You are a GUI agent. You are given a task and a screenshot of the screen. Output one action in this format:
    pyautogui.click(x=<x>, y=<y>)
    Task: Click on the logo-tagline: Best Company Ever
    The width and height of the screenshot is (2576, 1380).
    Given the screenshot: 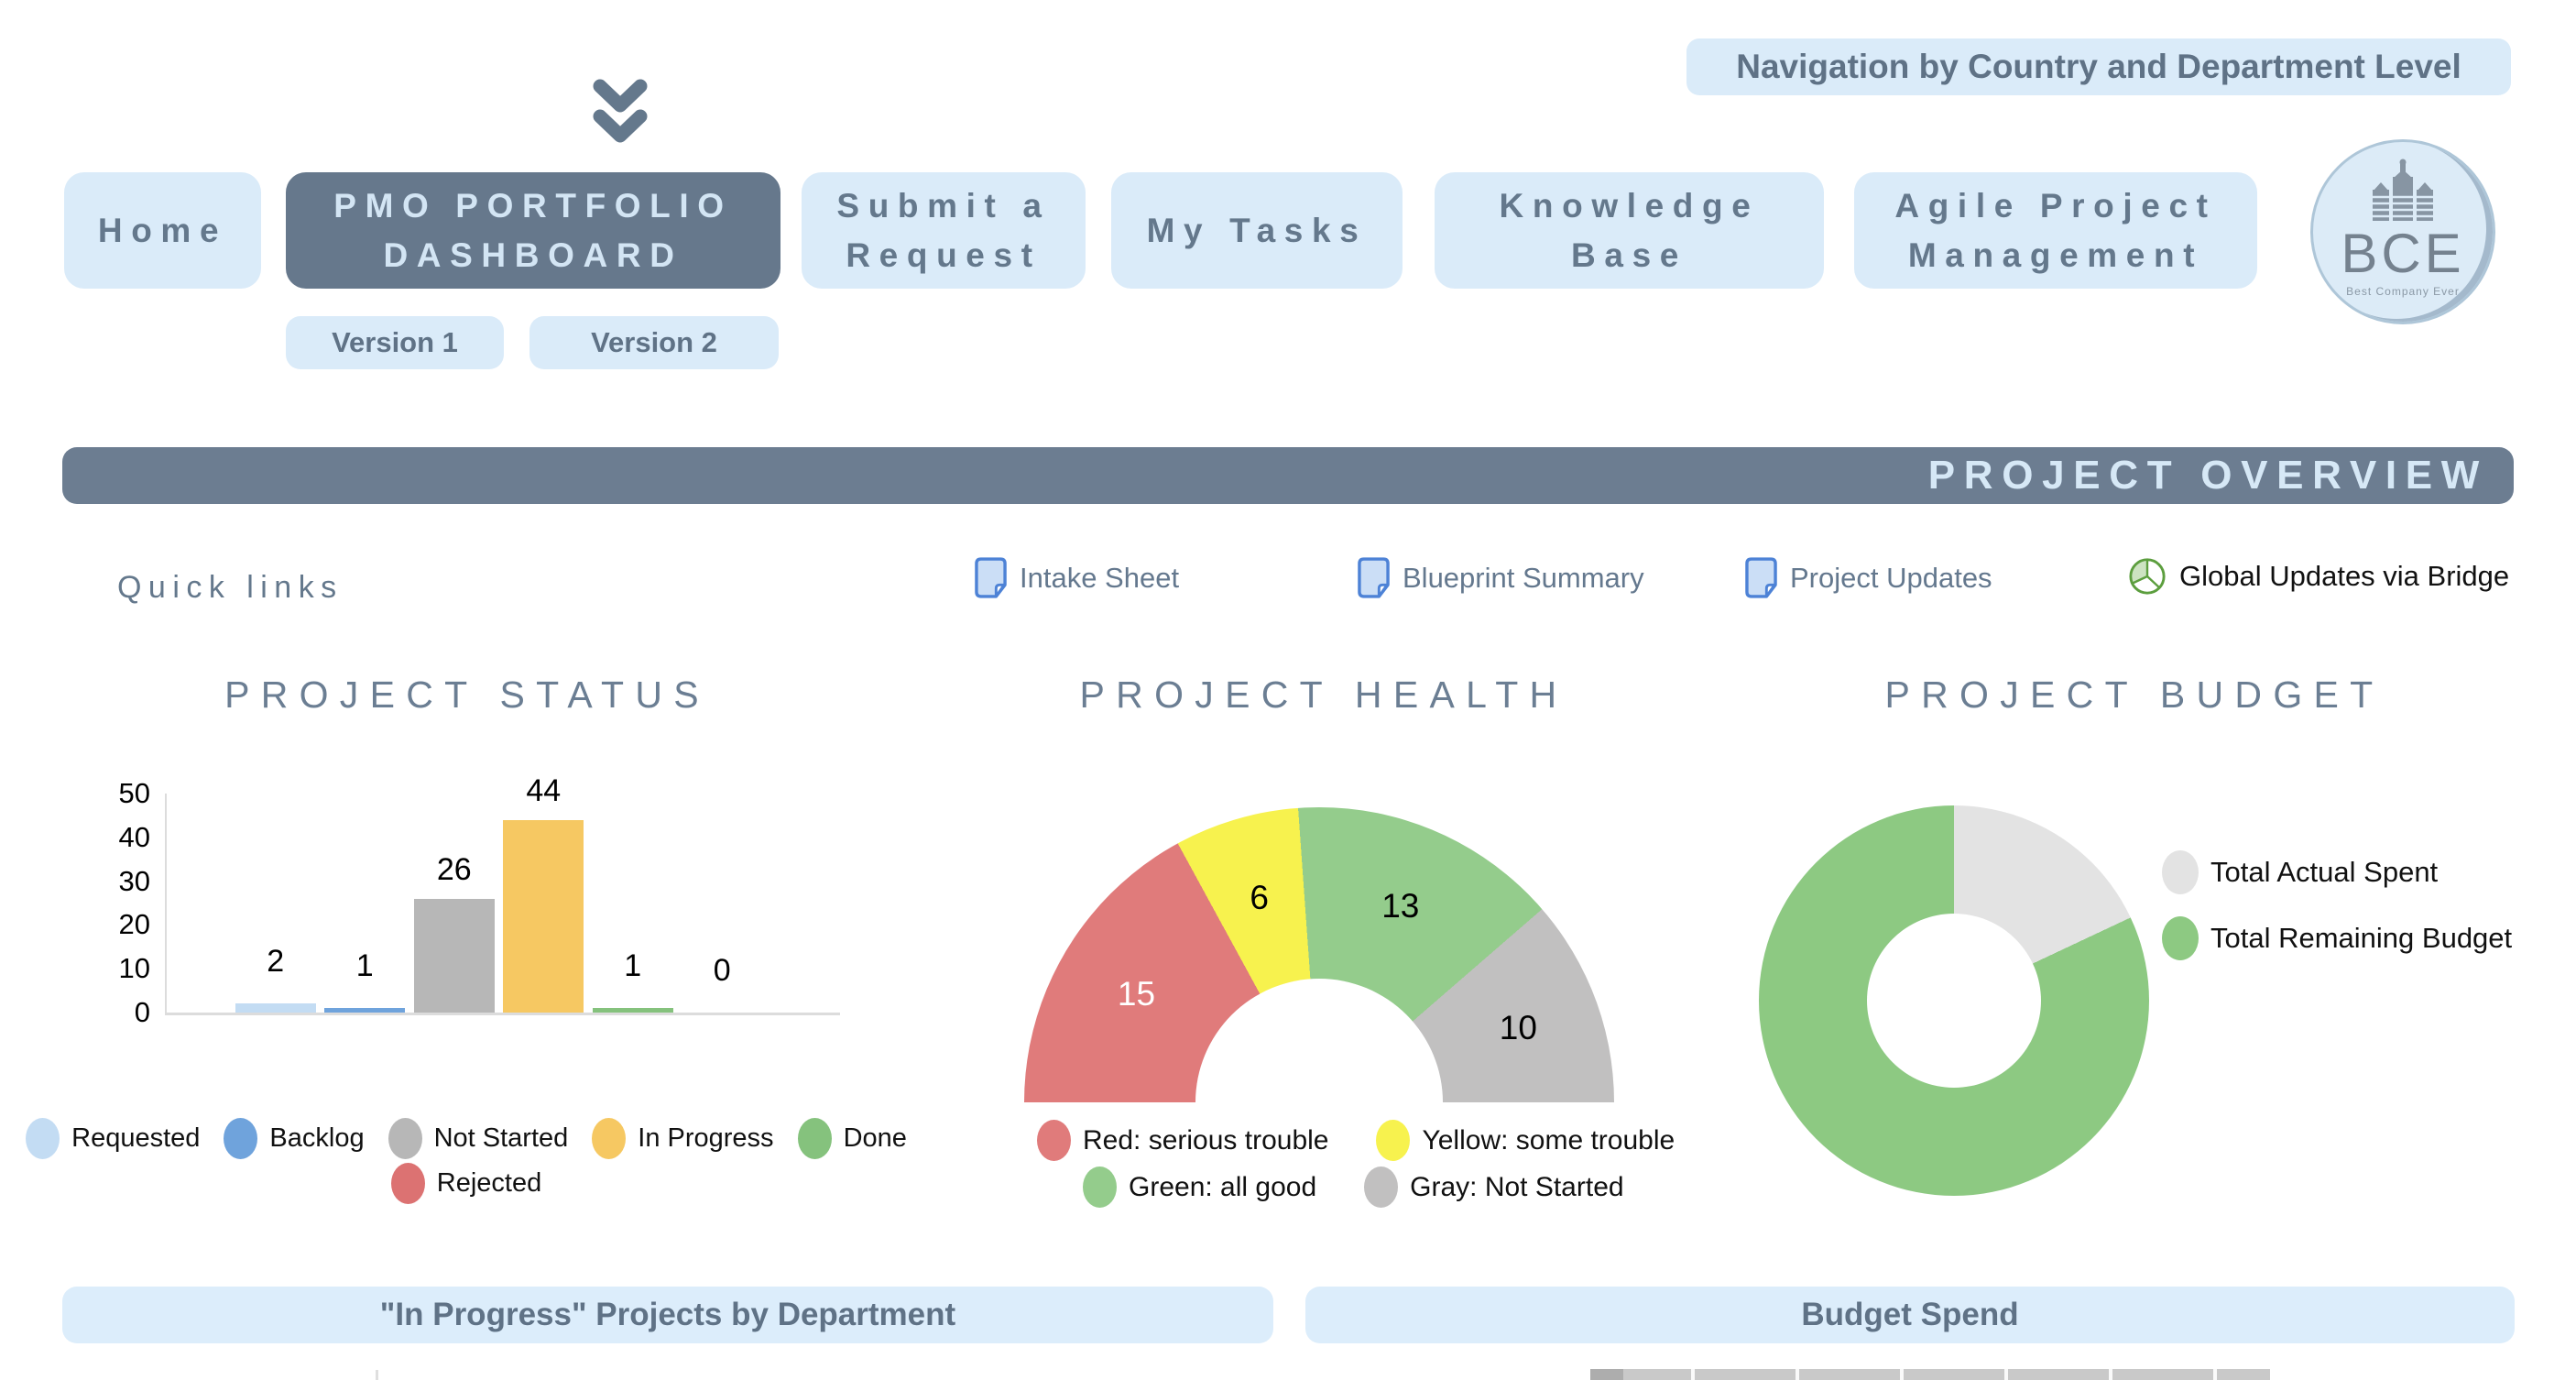 What is the action you would take?
    pyautogui.click(x=2403, y=291)
    